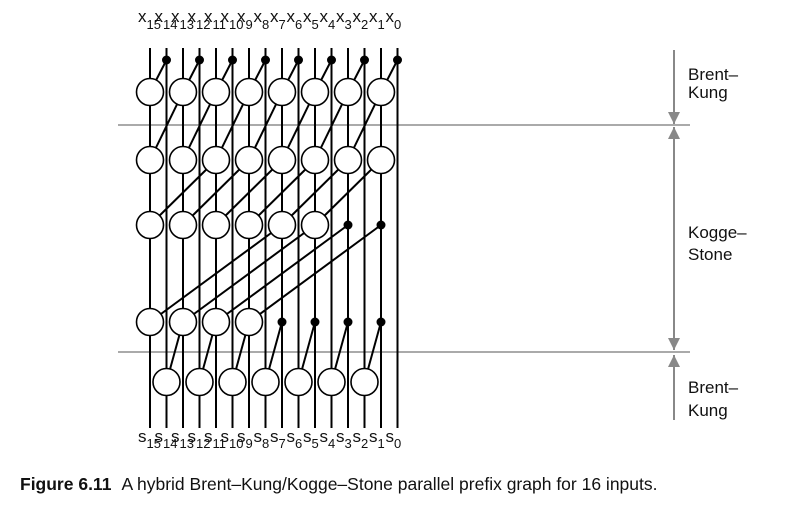  I want to click on output-label: s1, so click(377, 439).